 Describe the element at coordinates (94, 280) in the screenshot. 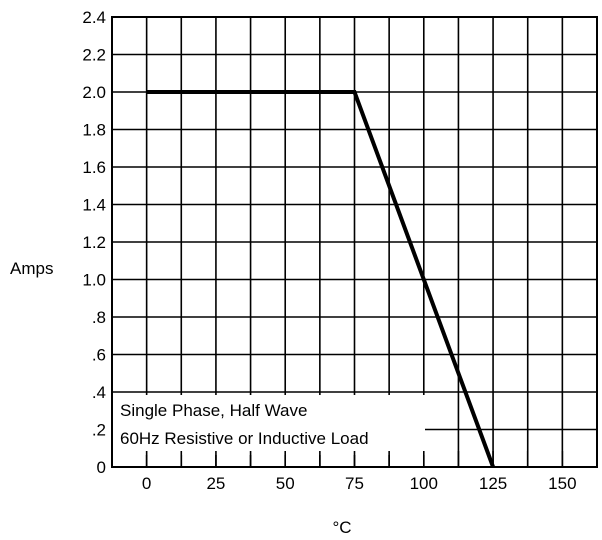

I see `y-tick-label: 1.0` at that location.